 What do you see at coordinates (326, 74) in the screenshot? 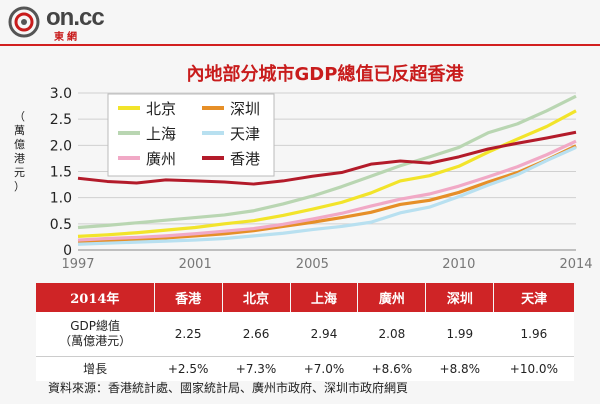
I see `chart-title: 內地部分城市GDP總值已反超香港` at bounding box center [326, 74].